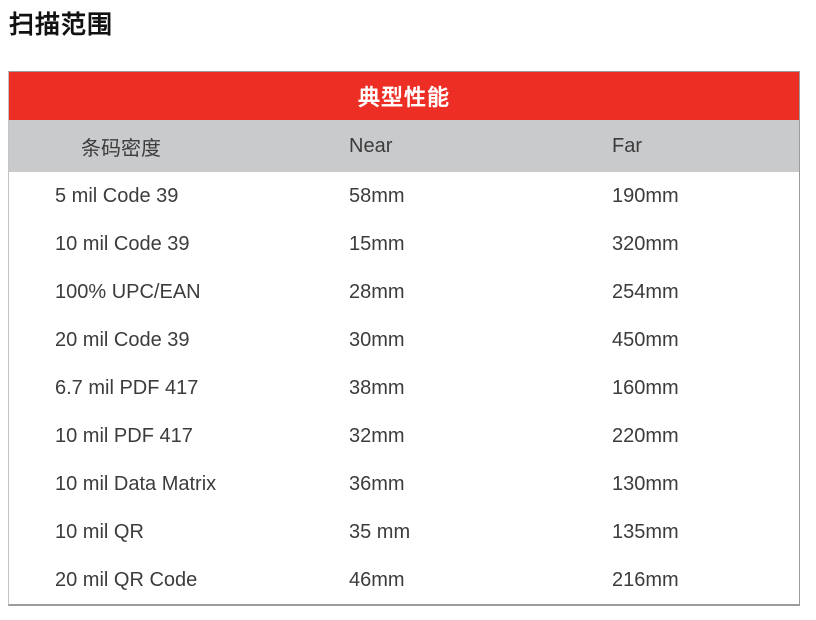 The width and height of the screenshot is (816, 620). I want to click on column-header-row: 条码密度 Near Far, so click(404, 146).